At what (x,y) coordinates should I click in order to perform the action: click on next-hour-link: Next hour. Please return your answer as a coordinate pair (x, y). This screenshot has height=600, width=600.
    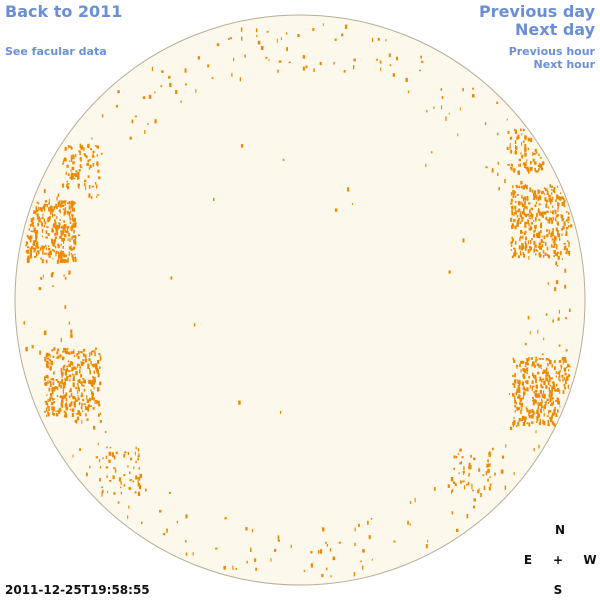
    Looking at the image, I should click on (564, 64).